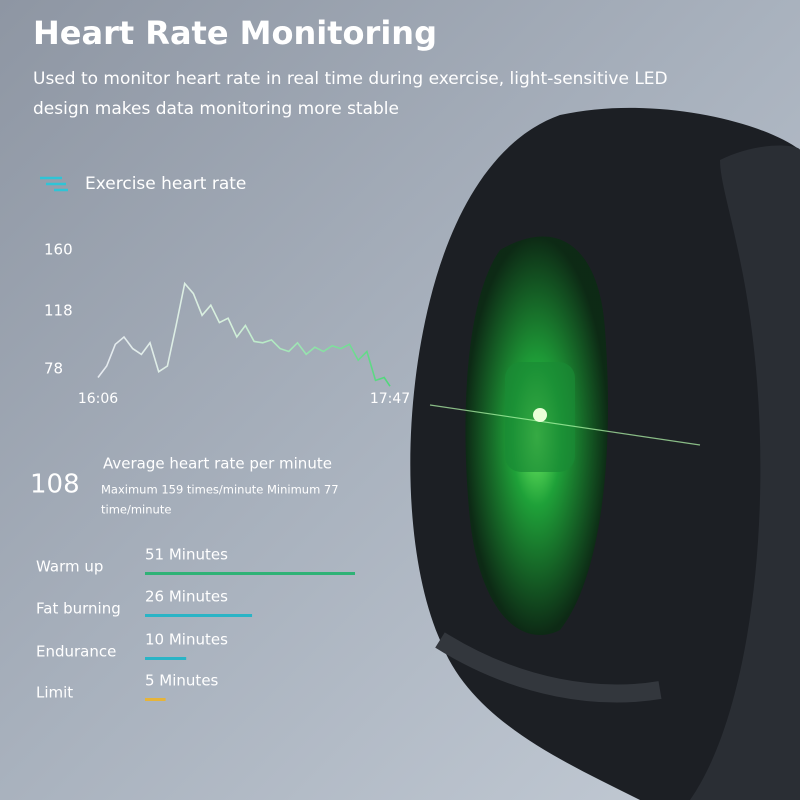 The height and width of the screenshot is (804, 800). Describe the element at coordinates (54, 184) in the screenshot. I see `legend-icon` at that location.